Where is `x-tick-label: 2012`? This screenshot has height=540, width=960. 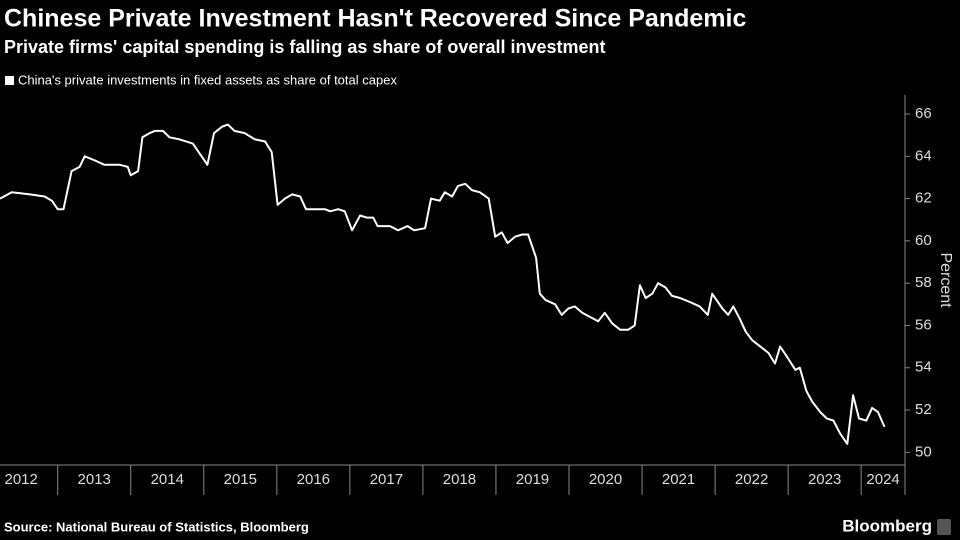 x-tick-label: 2012 is located at coordinates (20, 479).